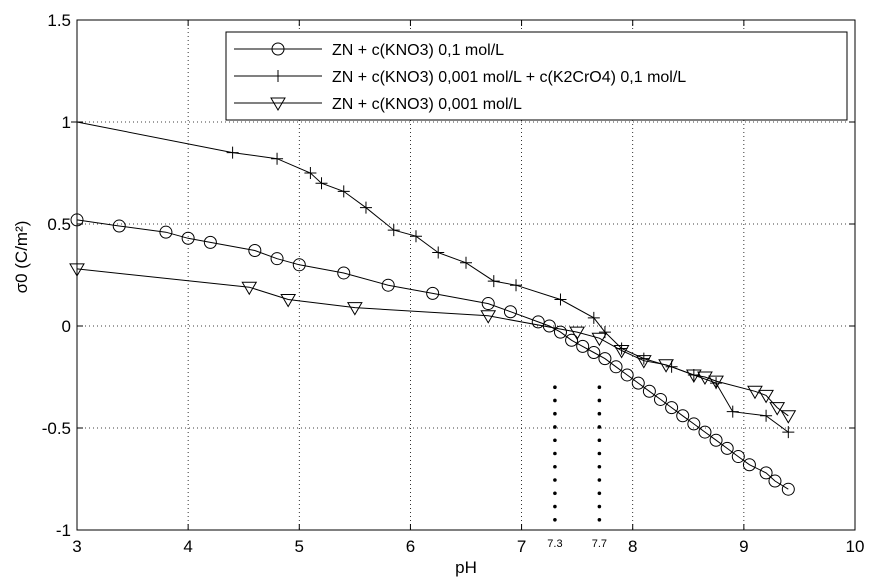 The image size is (875, 577). Describe the element at coordinates (59, 20) in the screenshot. I see `y-tick-label: 1.5` at that location.